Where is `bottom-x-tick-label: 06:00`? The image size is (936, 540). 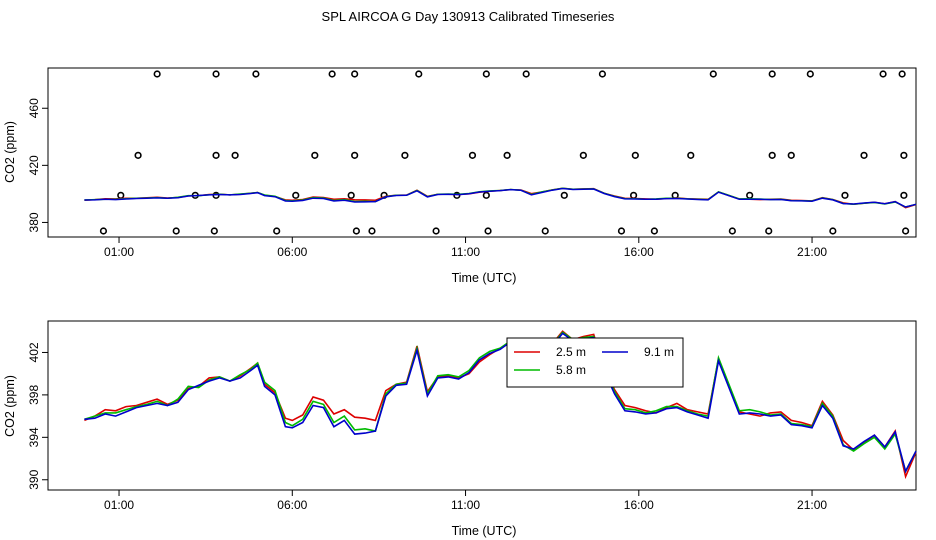
bottom-x-tick-label: 06:00 is located at coordinates (292, 505).